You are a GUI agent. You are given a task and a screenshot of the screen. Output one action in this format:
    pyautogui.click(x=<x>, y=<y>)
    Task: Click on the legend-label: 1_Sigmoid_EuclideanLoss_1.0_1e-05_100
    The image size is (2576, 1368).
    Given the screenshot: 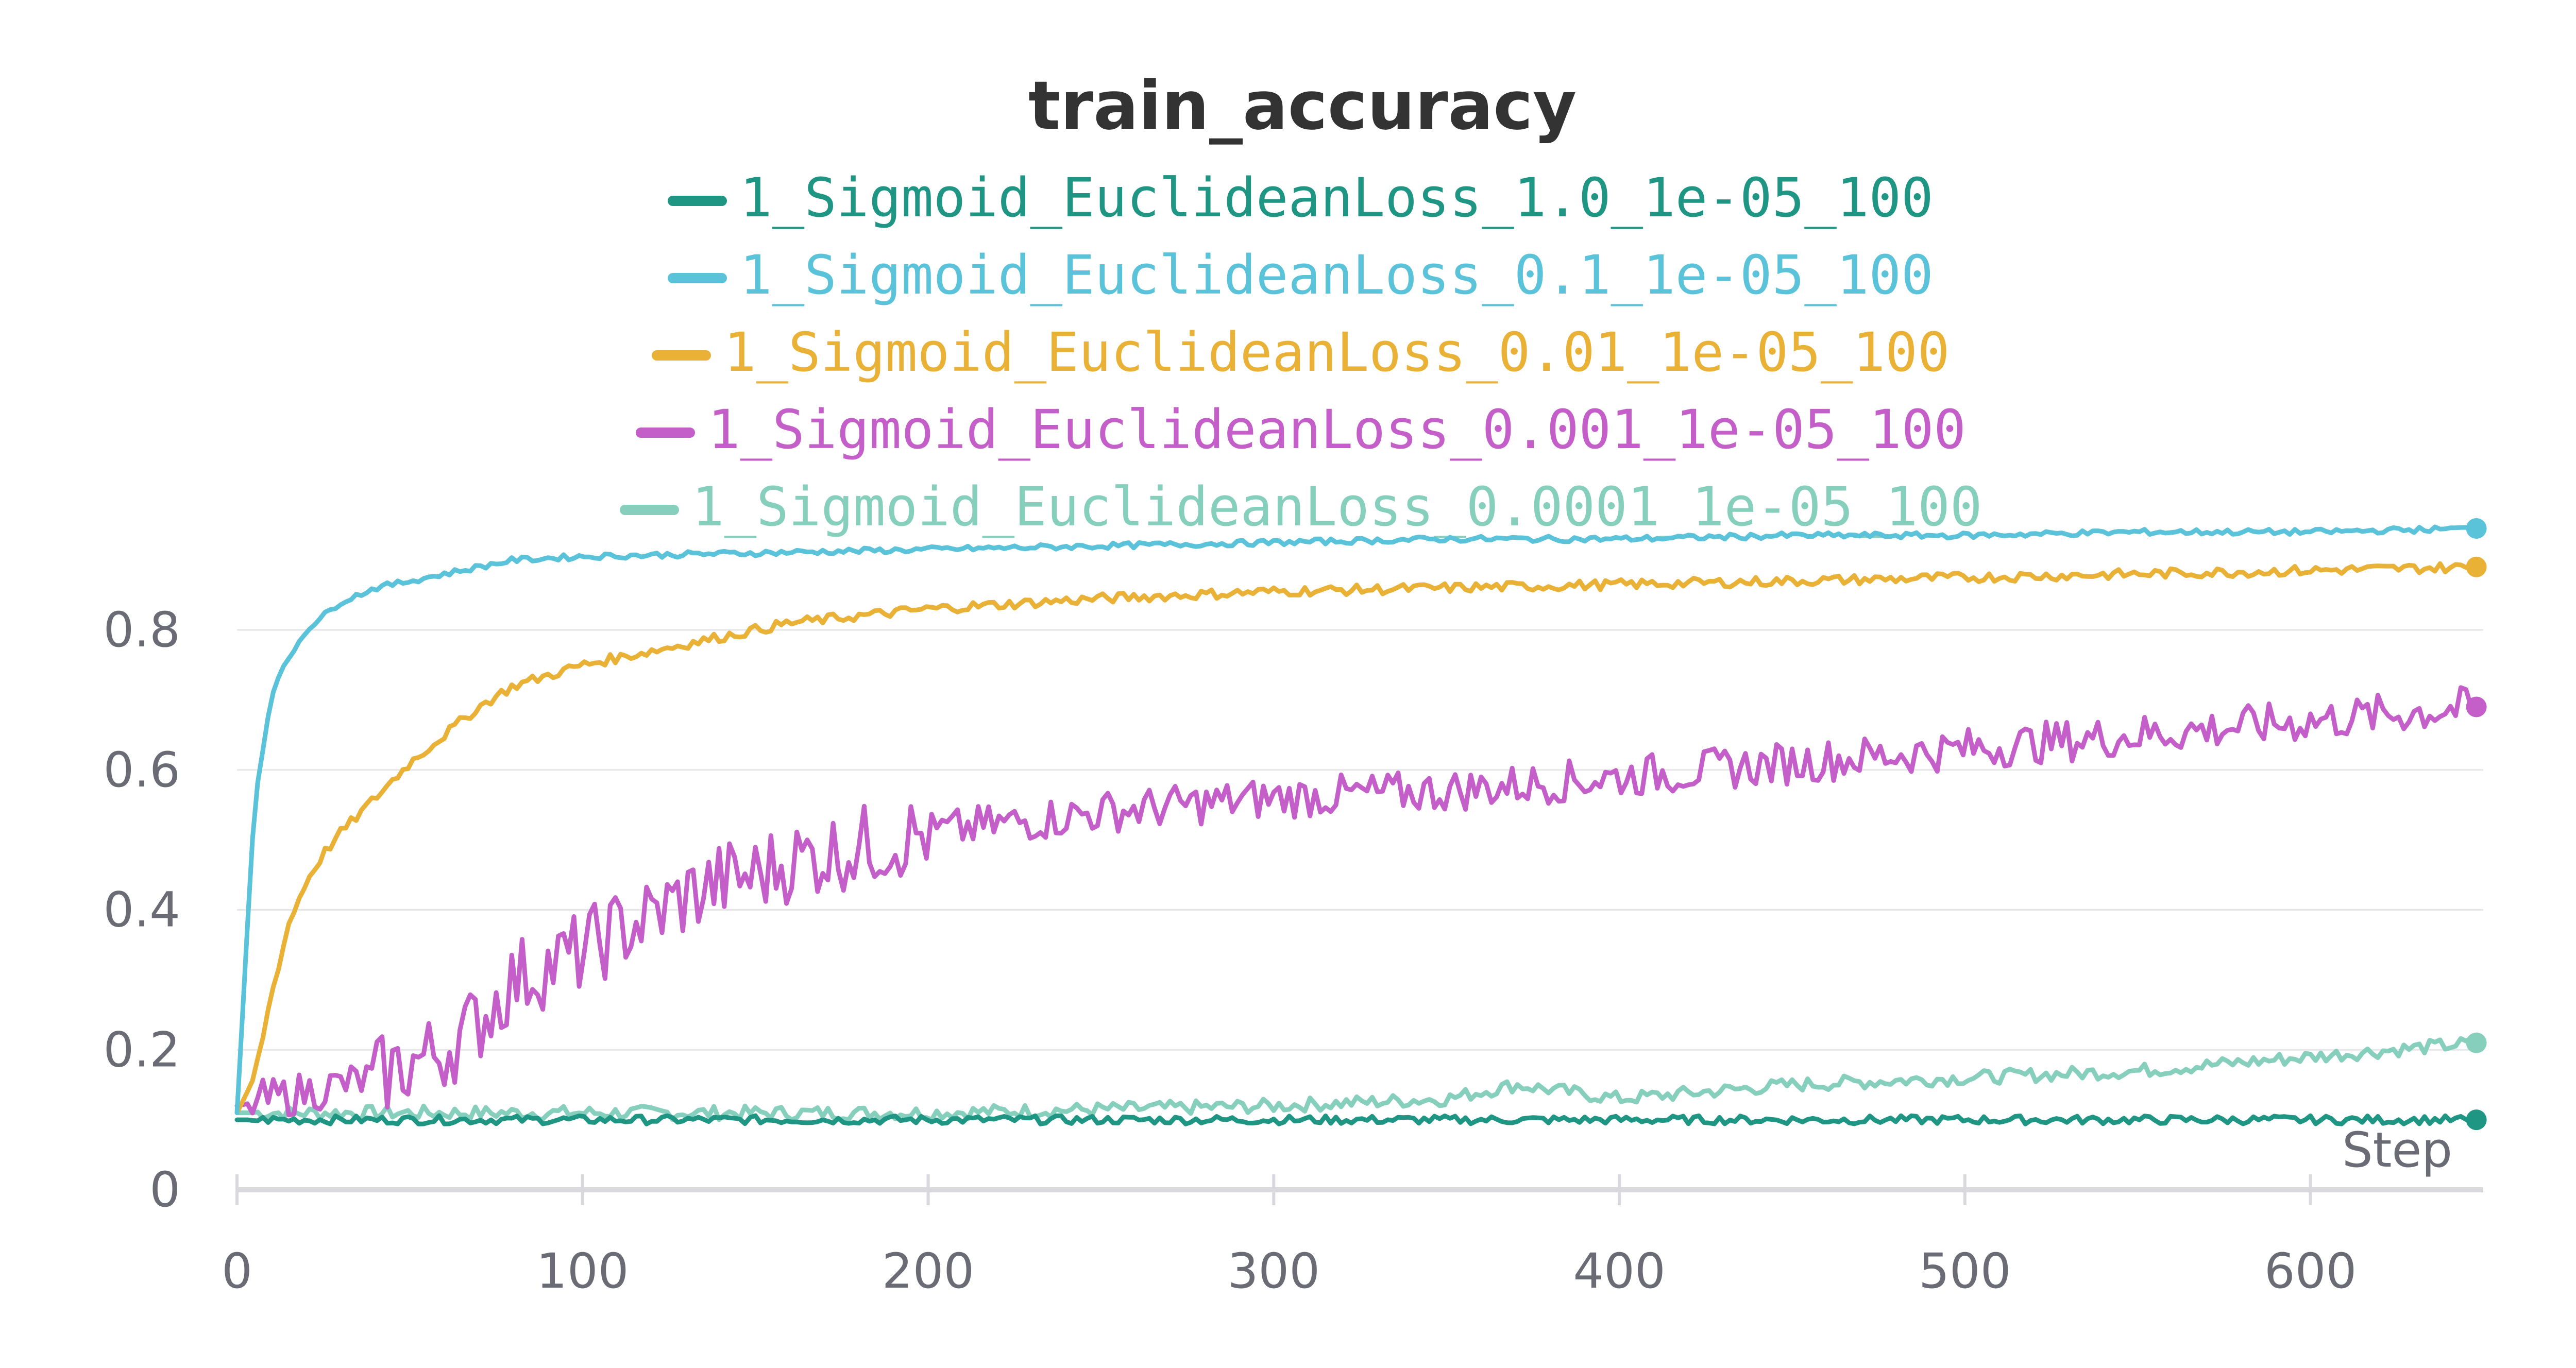 What is the action you would take?
    pyautogui.click(x=1337, y=197)
    